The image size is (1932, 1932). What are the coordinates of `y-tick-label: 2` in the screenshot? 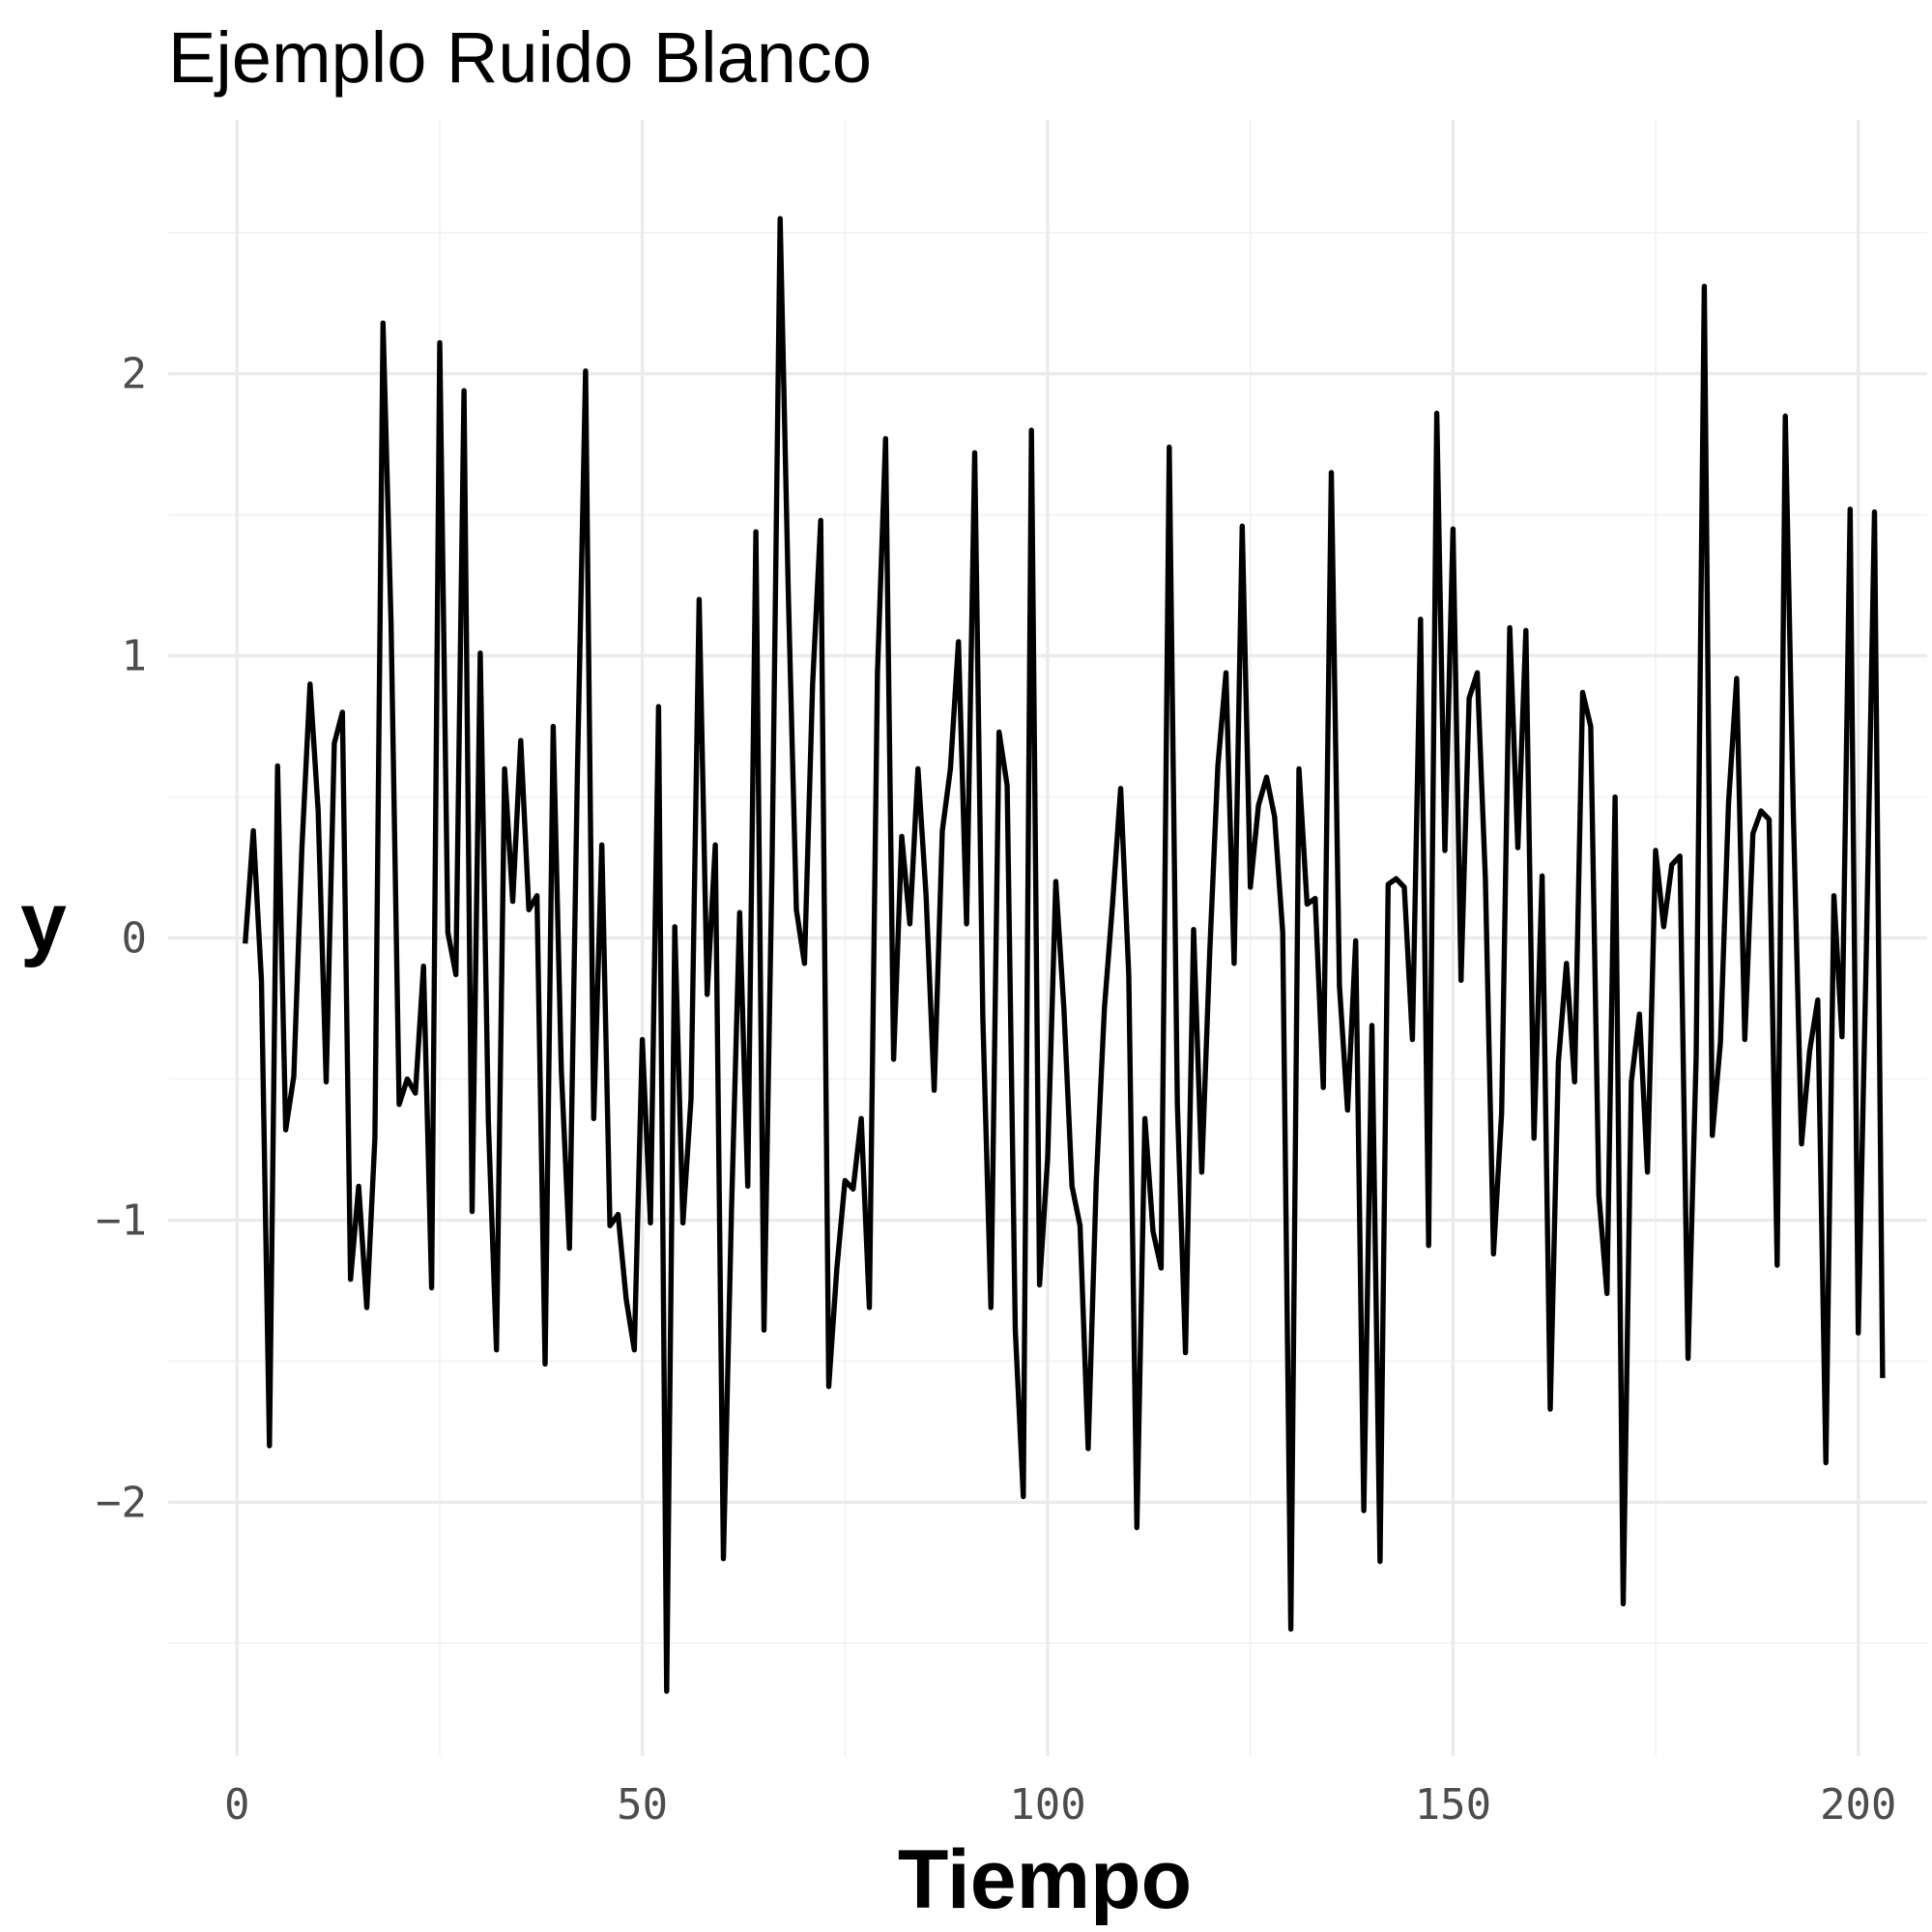 It's located at (135, 374).